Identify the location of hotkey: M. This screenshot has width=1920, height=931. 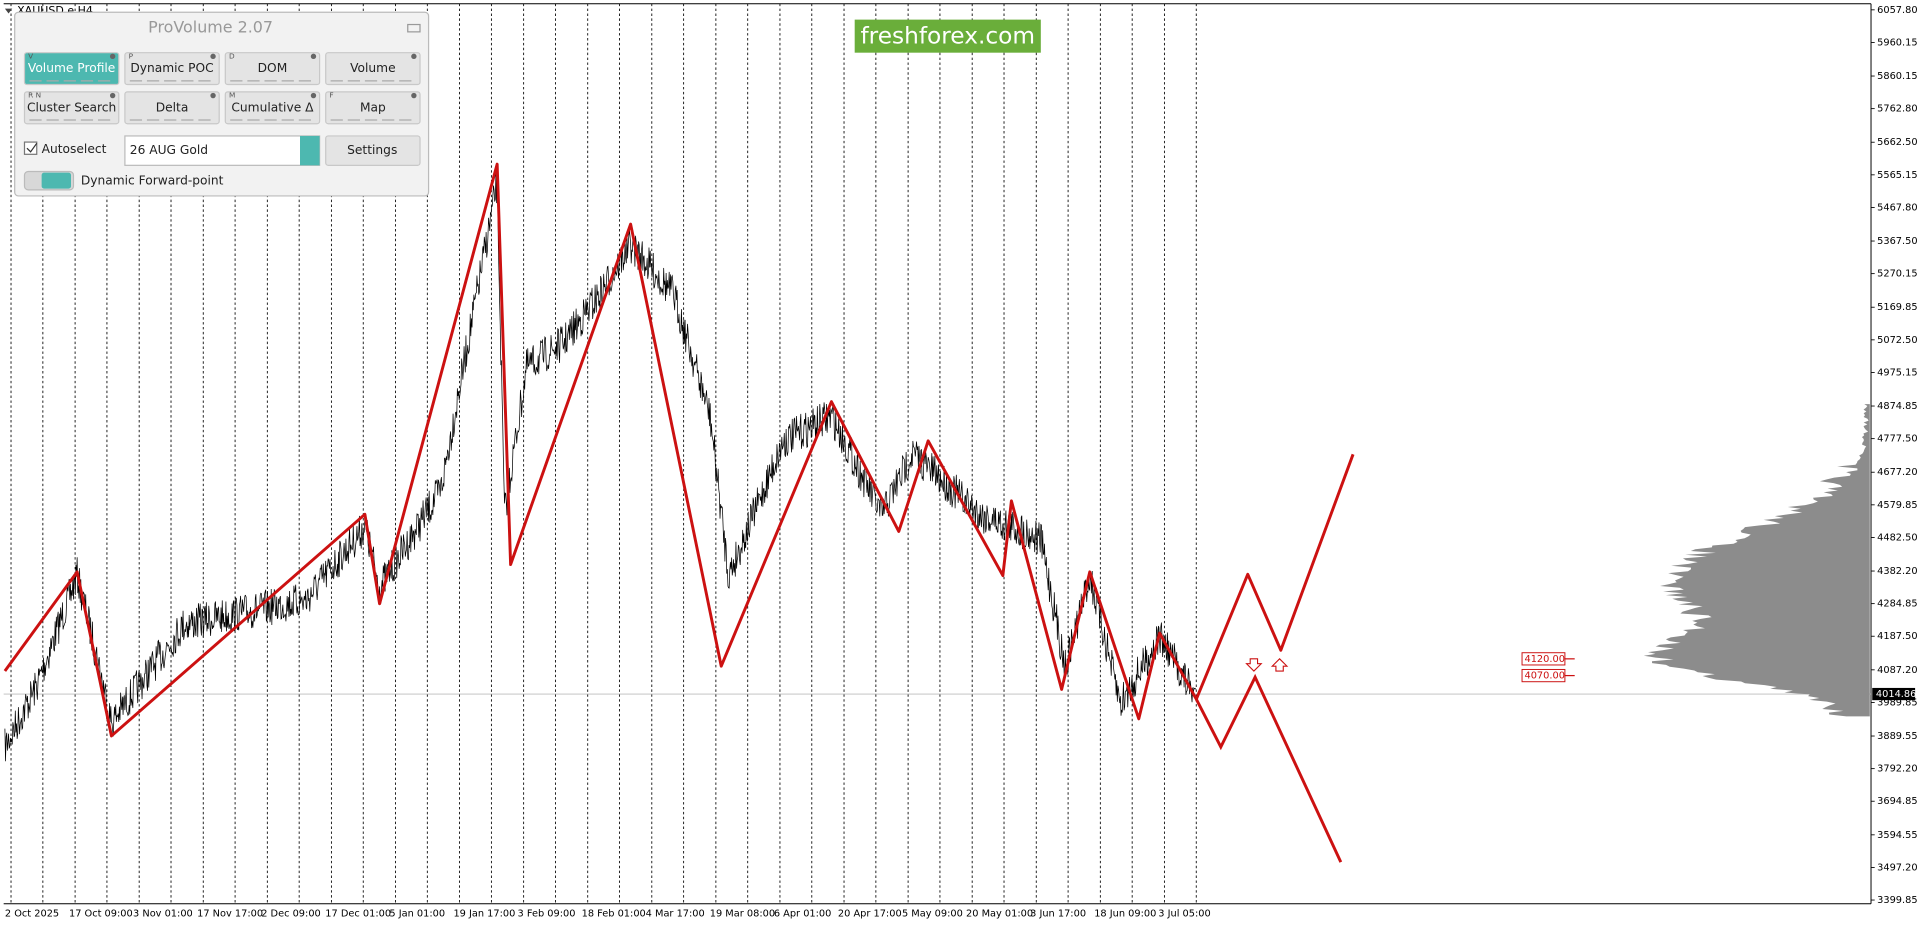
(232, 95).